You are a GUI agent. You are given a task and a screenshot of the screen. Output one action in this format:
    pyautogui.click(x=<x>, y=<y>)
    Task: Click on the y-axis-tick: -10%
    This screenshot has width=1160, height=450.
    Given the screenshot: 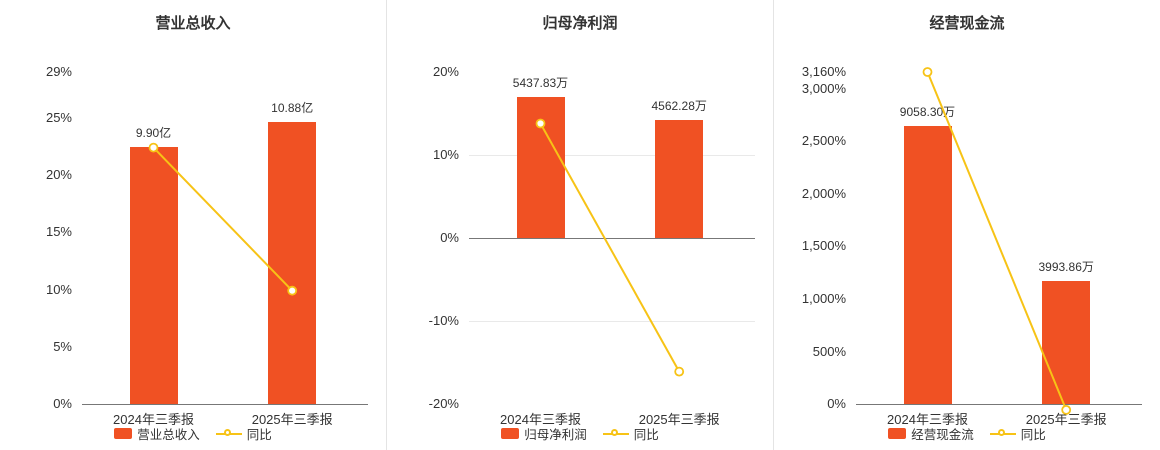 What is the action you would take?
    pyautogui.click(x=443, y=320)
    